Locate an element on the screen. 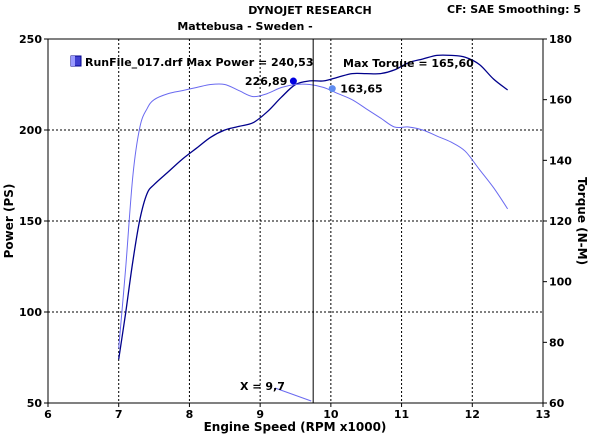 The height and width of the screenshot is (435, 591). annotations: 226,89 163,65 is located at coordinates (314, 85).